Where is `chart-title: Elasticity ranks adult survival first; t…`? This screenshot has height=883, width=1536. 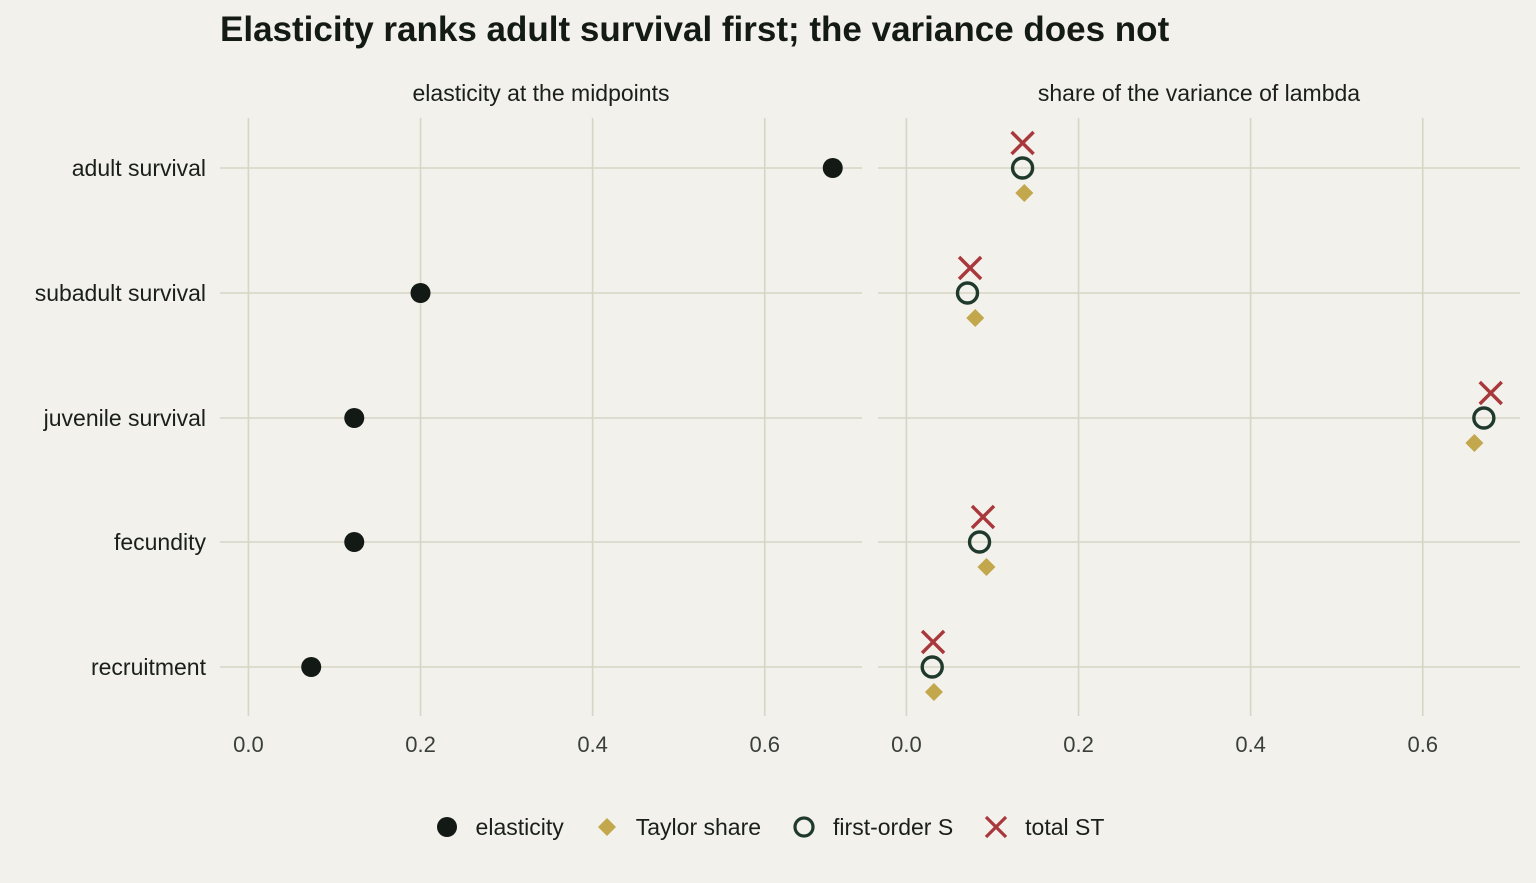 chart-title: Elasticity ranks adult survival first; t… is located at coordinates (695, 29).